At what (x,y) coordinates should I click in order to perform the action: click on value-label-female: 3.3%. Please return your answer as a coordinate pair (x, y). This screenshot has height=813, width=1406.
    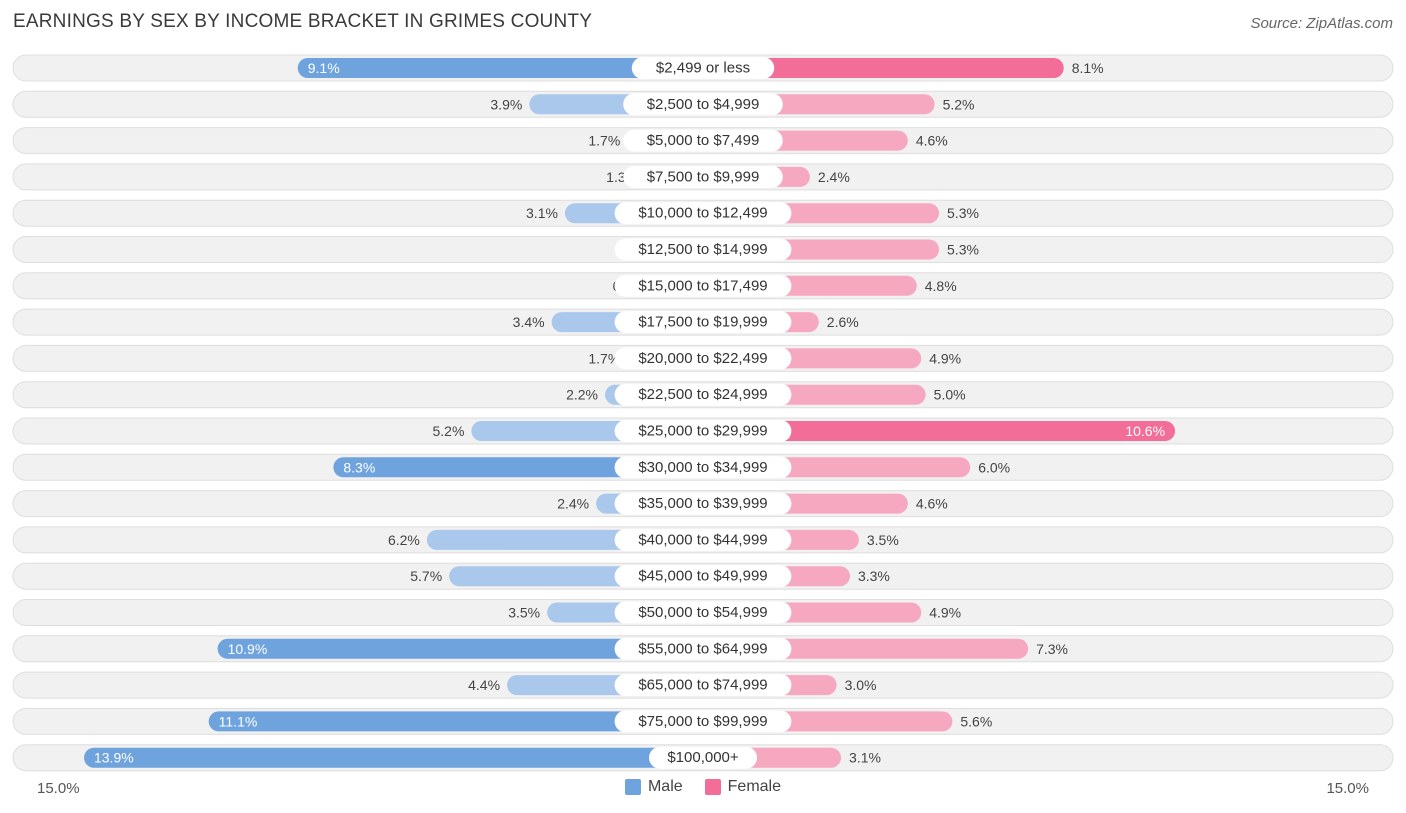
    Looking at the image, I should click on (874, 576).